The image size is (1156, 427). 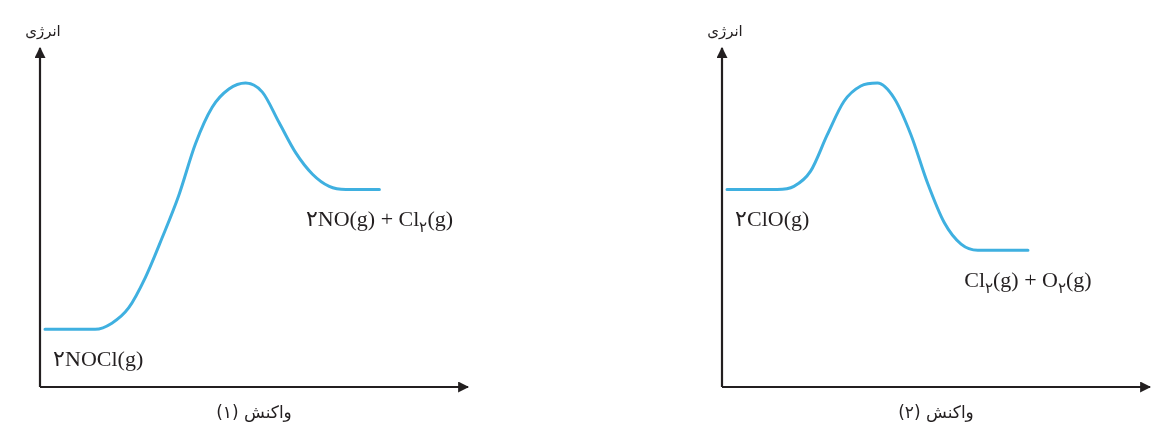 I want to click on x-axis-title: واکنش (۱), so click(x=254, y=412).